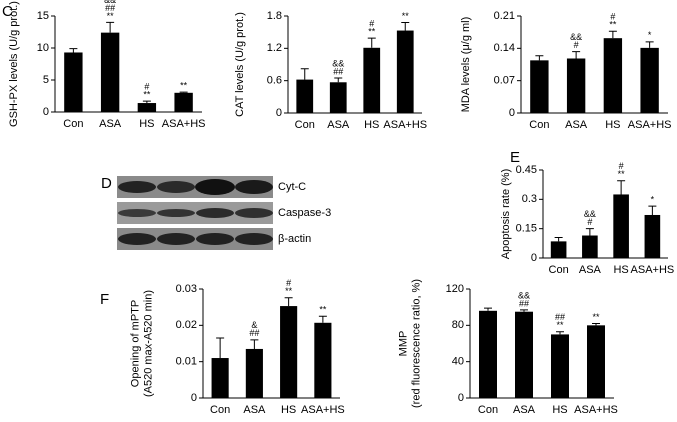 This screenshot has width=677, height=422. I want to click on y-axis-label: MMP, so click(403, 344).